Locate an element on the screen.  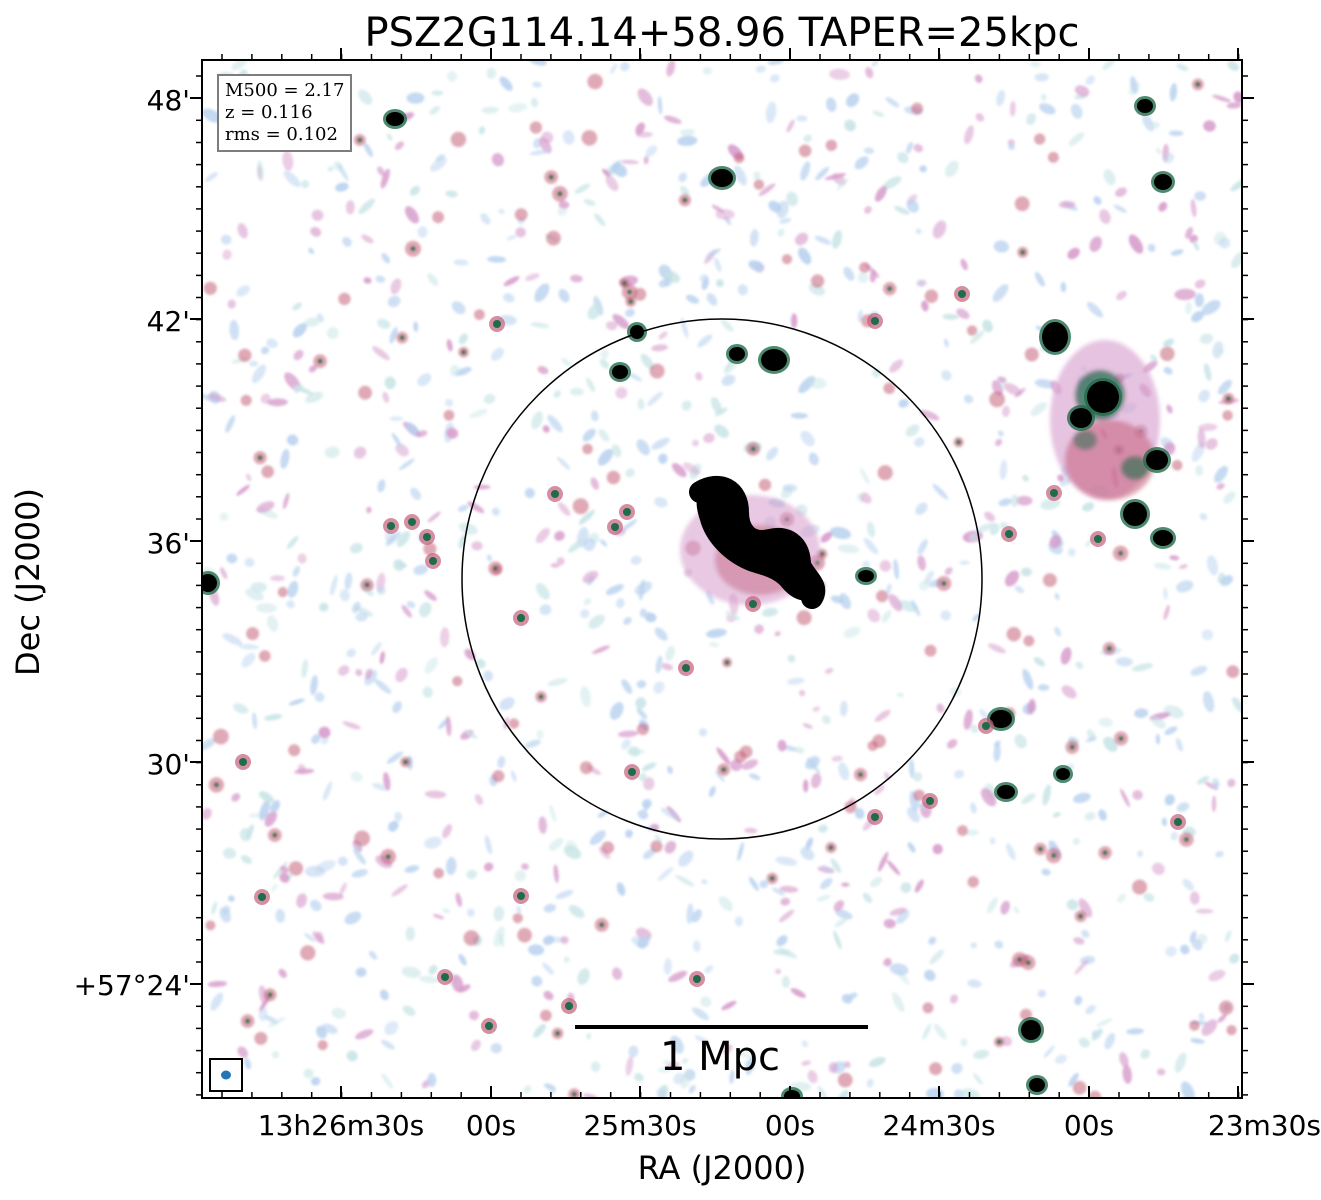
cluster-info-box: M500 = 2.17 z = 0.116 rms = 0.102 is located at coordinates (285, 113).